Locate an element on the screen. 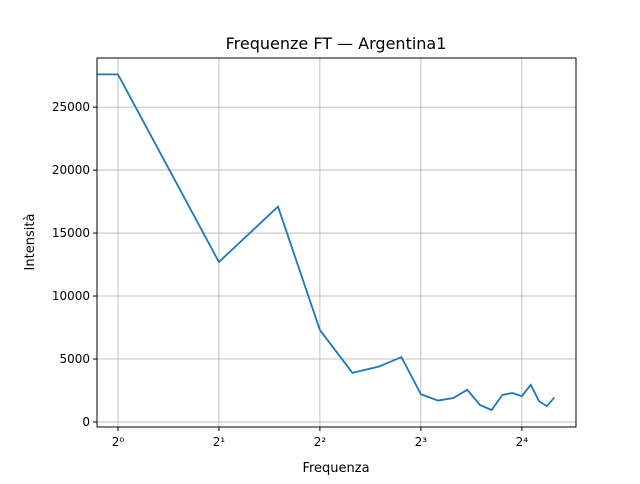 The image size is (640, 484). x-tick-label: 2⁴ is located at coordinates (522, 442).